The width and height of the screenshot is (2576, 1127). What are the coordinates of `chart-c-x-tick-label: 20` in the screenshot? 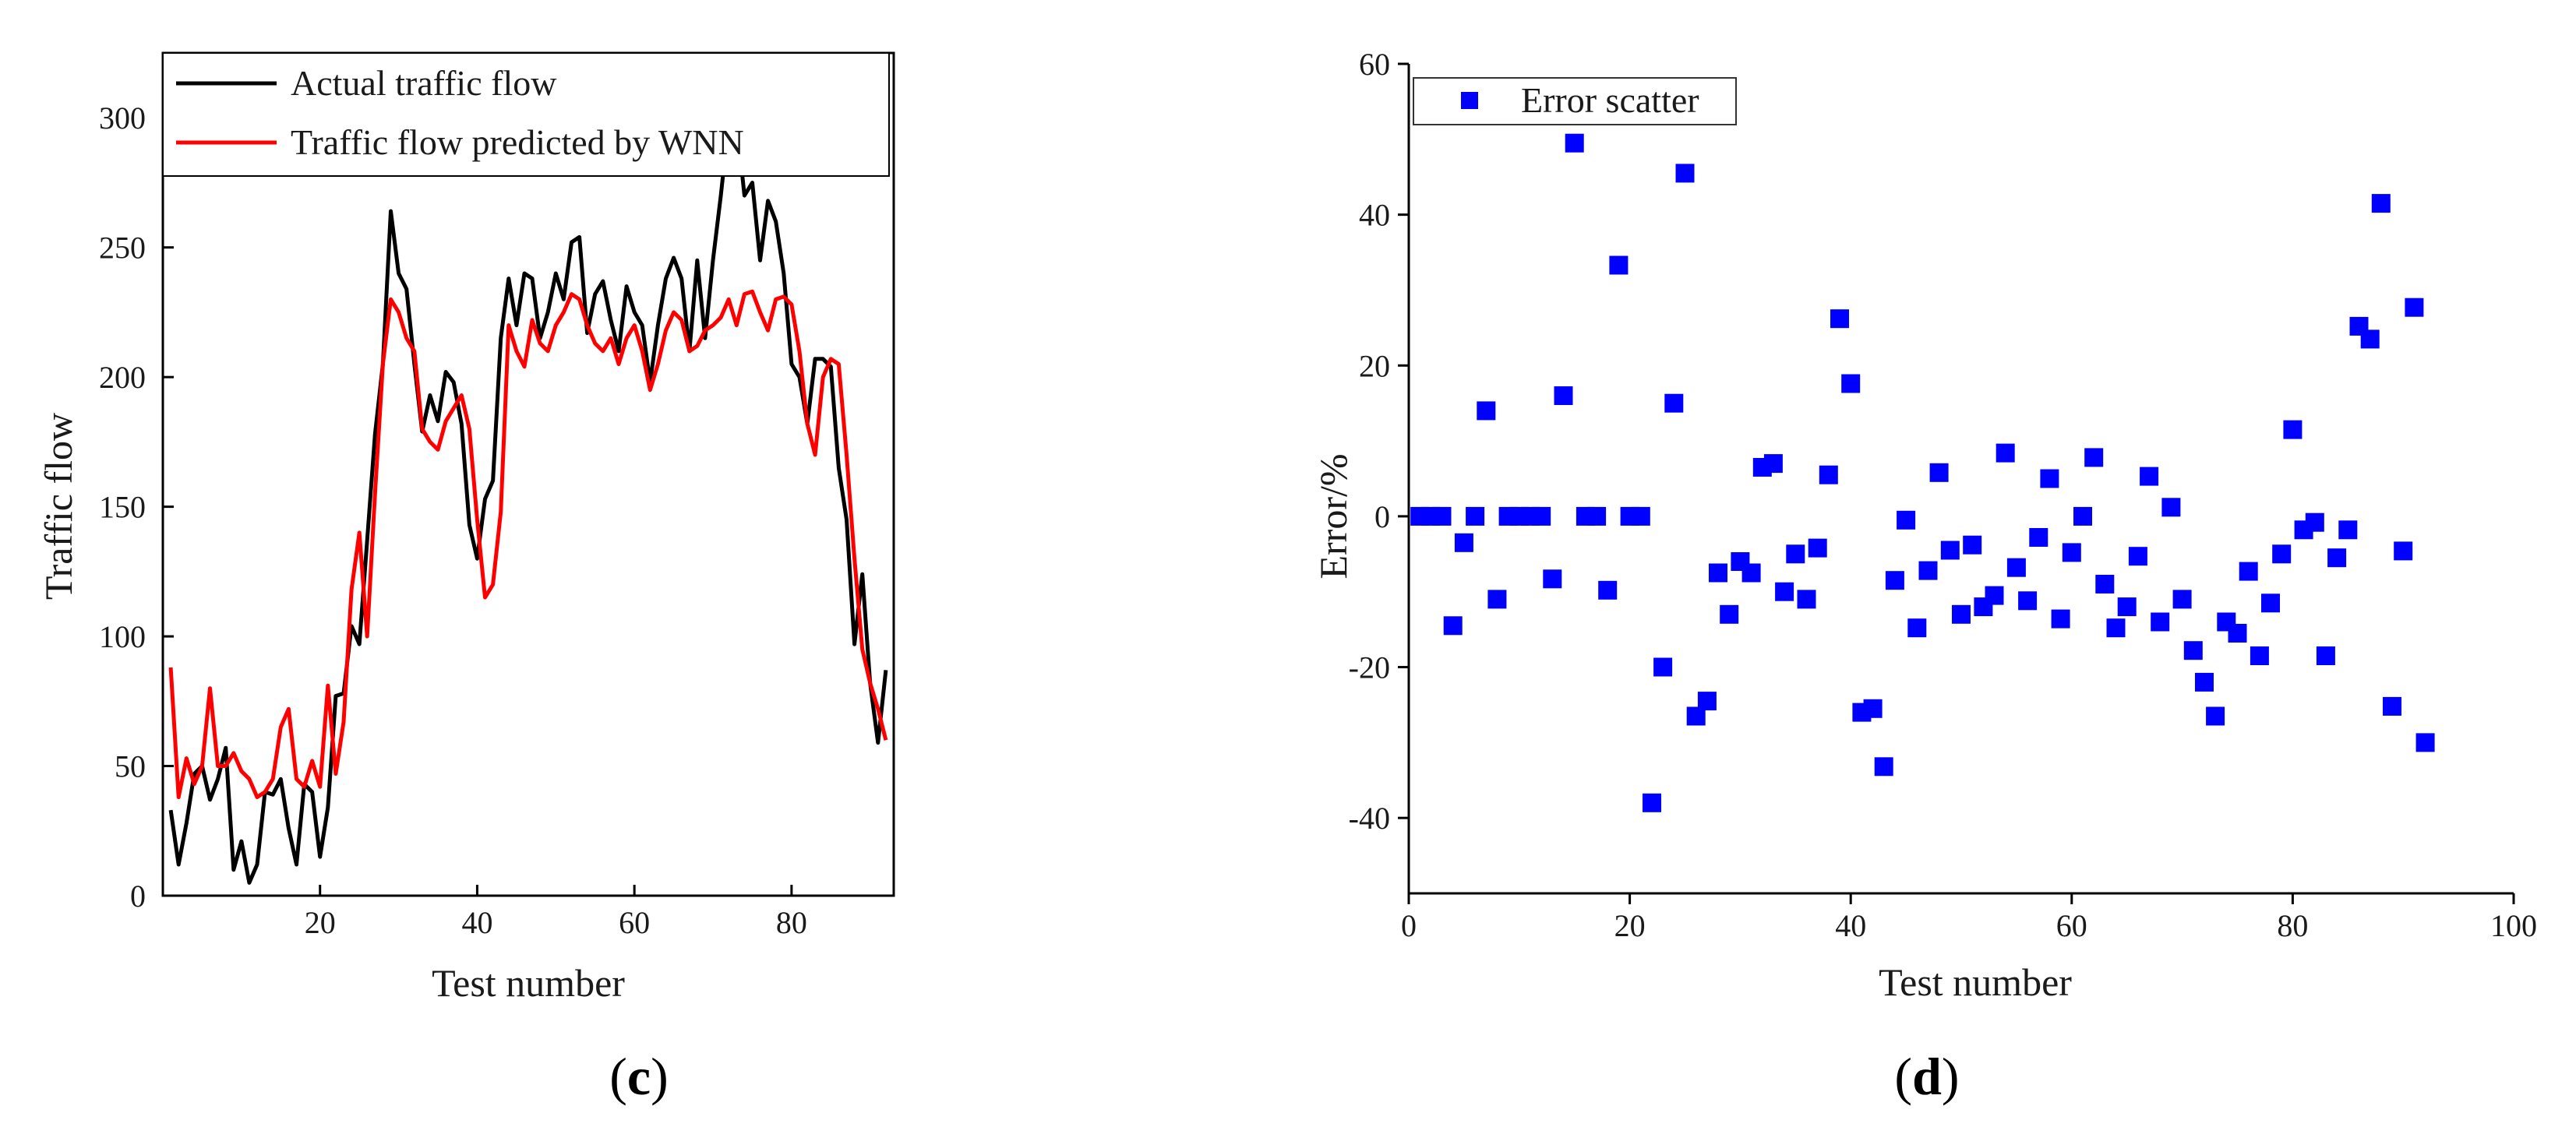 It's located at (320, 922).